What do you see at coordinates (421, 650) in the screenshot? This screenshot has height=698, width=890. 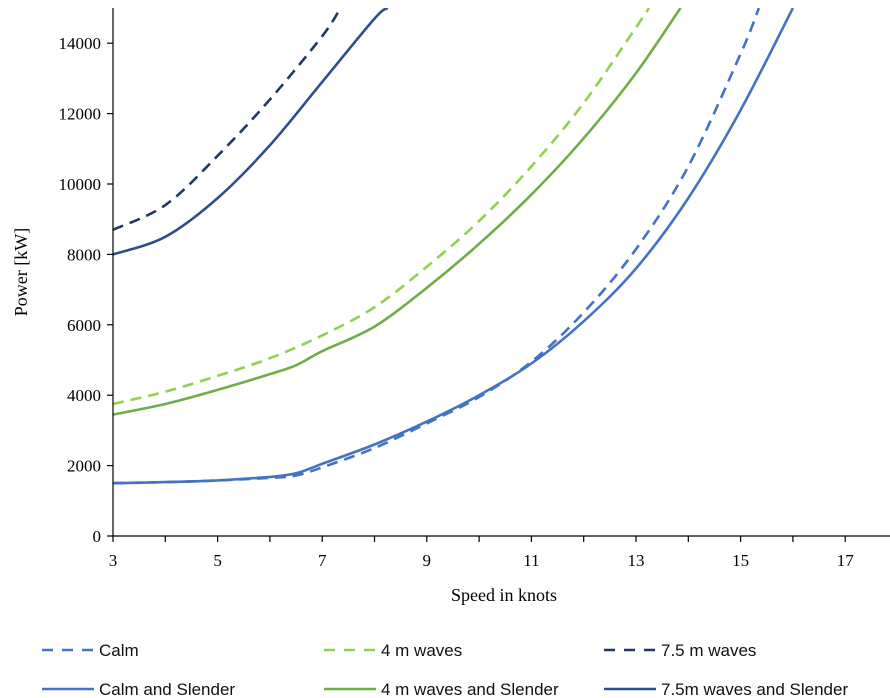 I see `legend-label: 4 m waves` at bounding box center [421, 650].